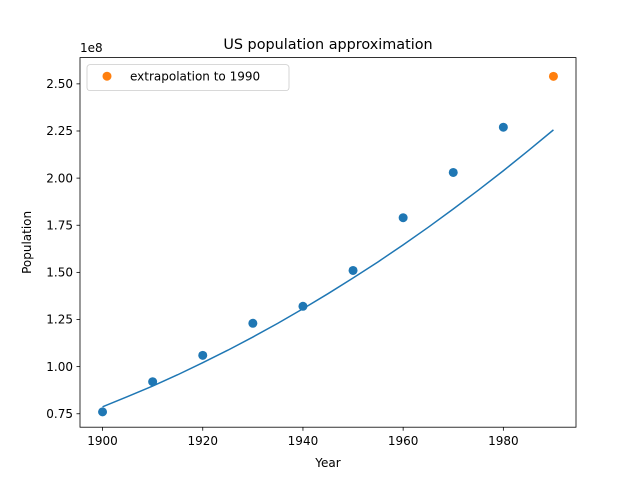 Image resolution: width=640 pixels, height=480 pixels. Describe the element at coordinates (59, 84) in the screenshot. I see `y-tick-label: 2.50` at that location.